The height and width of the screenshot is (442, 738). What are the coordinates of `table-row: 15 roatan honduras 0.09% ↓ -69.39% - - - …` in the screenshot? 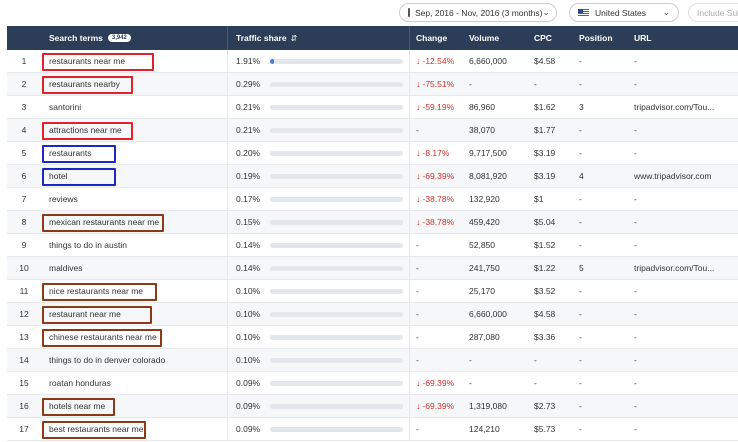 It's located at (372, 383).